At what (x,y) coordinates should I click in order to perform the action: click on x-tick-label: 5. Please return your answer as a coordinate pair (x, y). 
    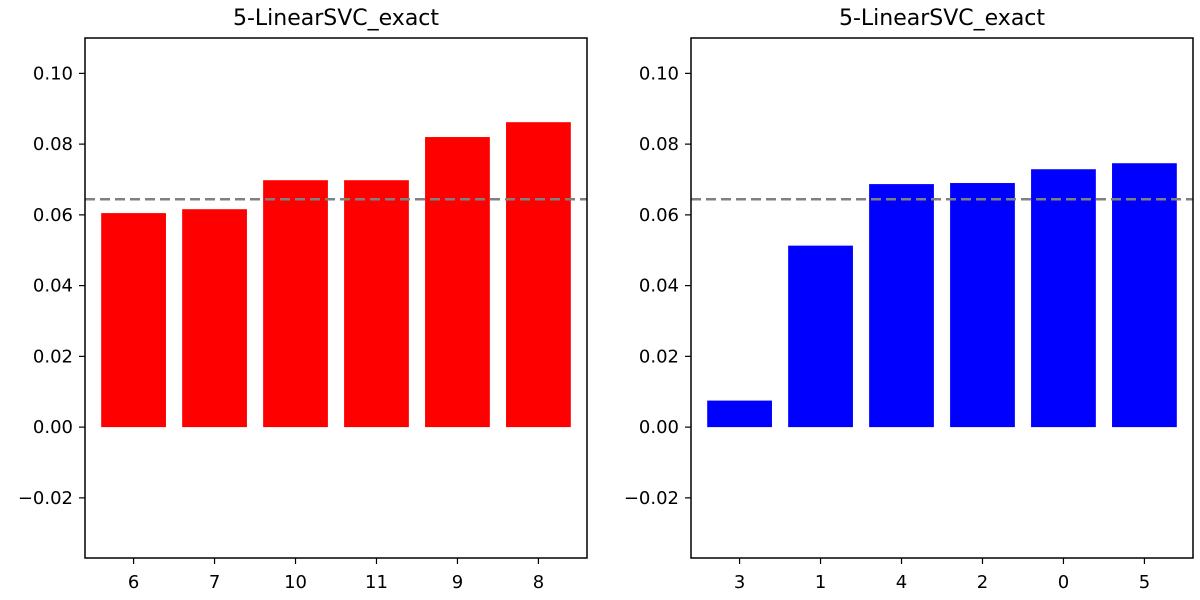
    Looking at the image, I should click on (1144, 582).